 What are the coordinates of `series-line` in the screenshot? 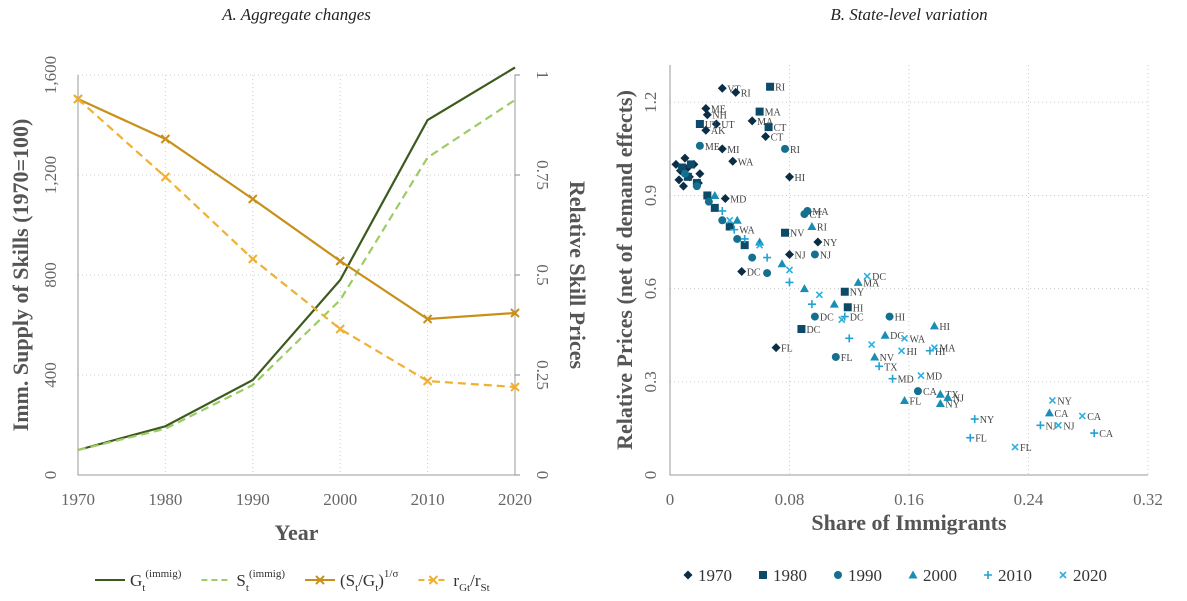 It's located at (296, 209).